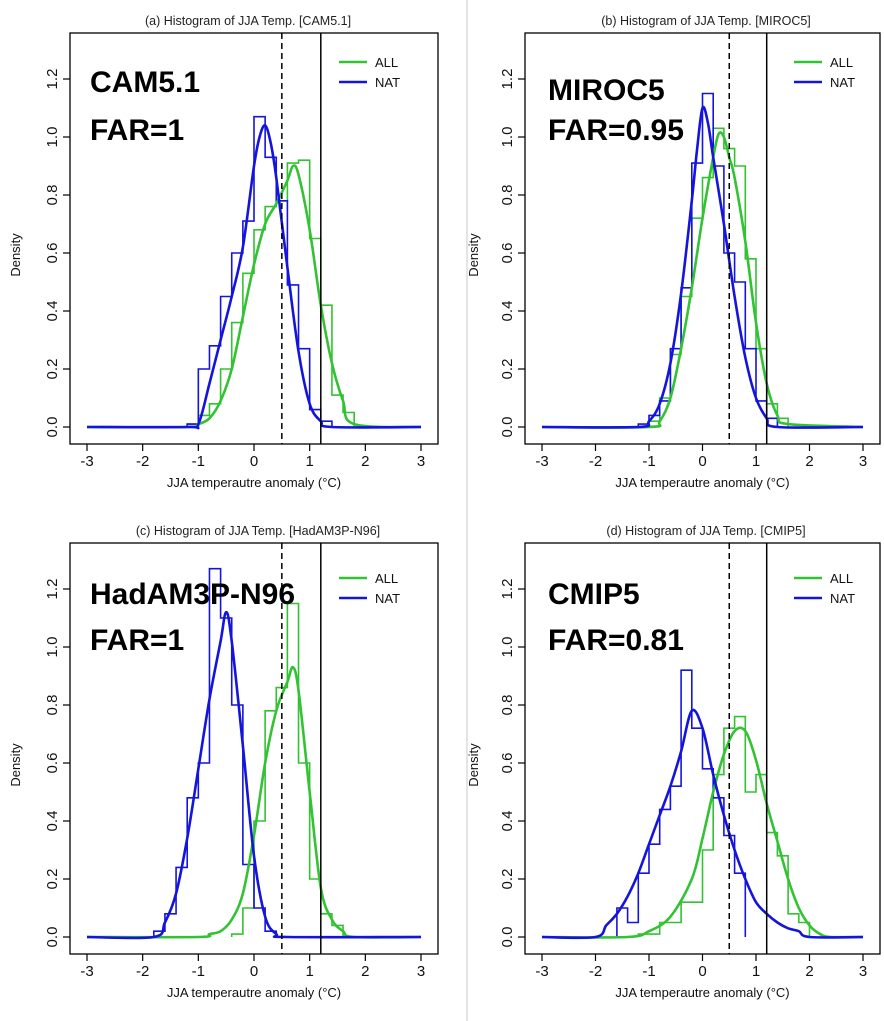 The width and height of the screenshot is (884, 1021). I want to click on chart-title: (d) Histogram of JJA Temp. [CMIP5], so click(705, 531).